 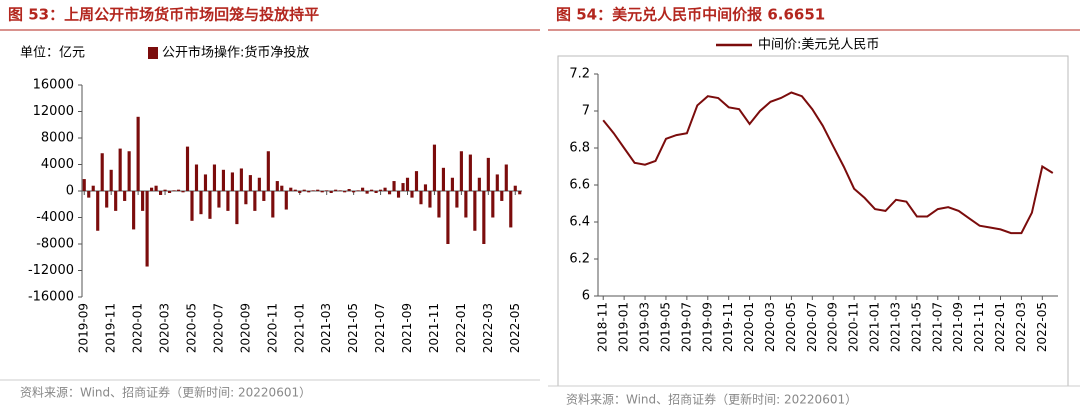 I want to click on y-tick-label: 6.6, so click(x=579, y=185).